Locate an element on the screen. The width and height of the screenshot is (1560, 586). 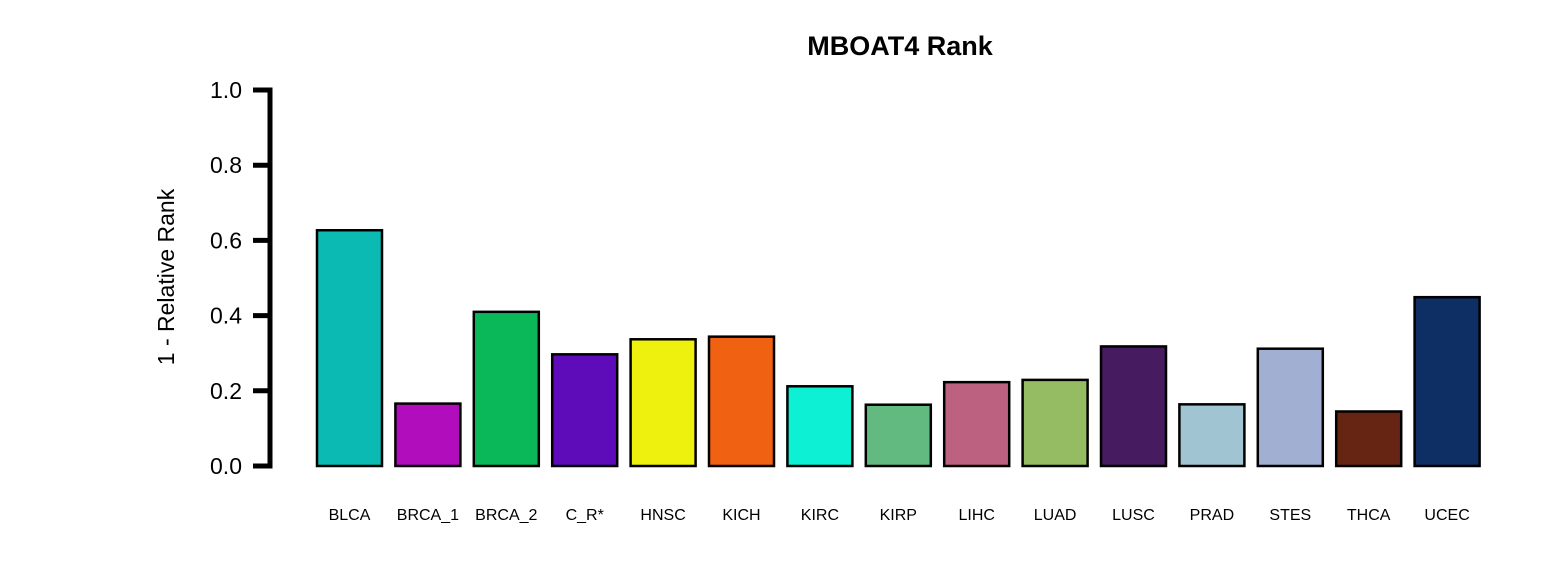
x-tick-label: KIRP is located at coordinates (898, 515).